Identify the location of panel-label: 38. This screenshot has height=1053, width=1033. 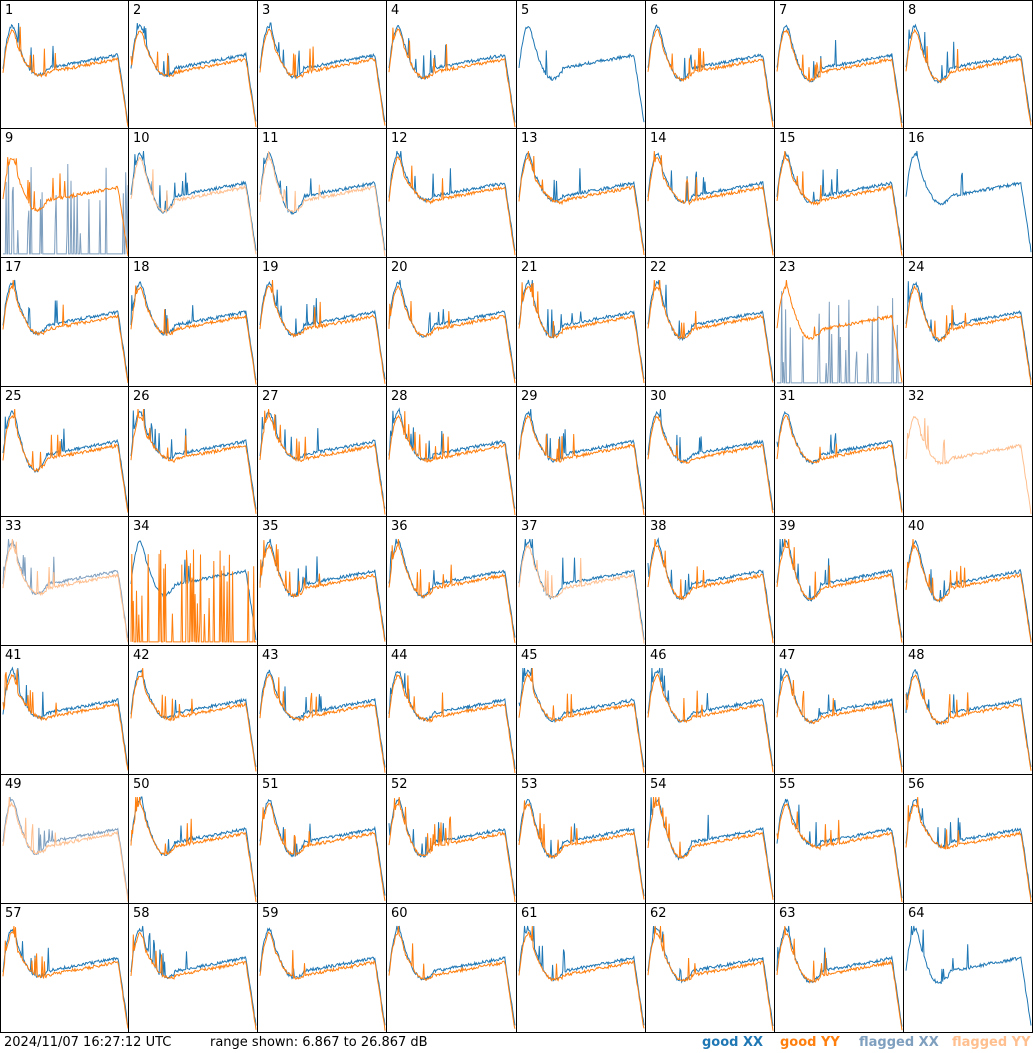
(658, 526).